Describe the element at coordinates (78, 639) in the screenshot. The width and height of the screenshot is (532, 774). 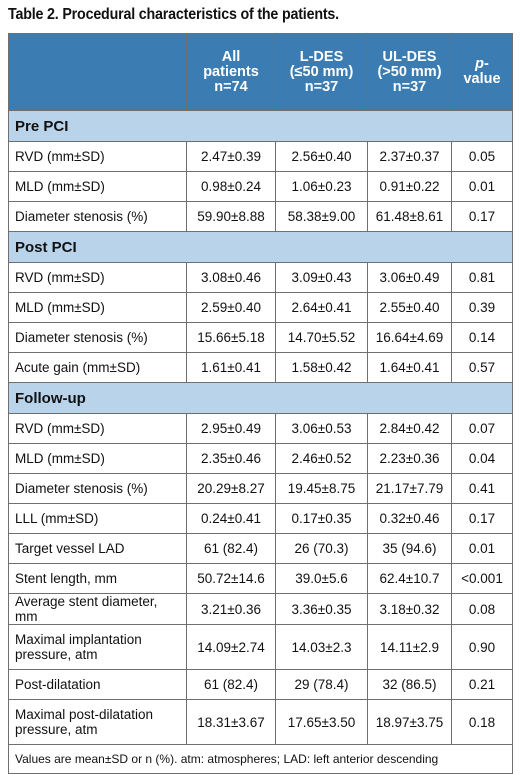
I see `row-label-line: Maximal implantation` at that location.